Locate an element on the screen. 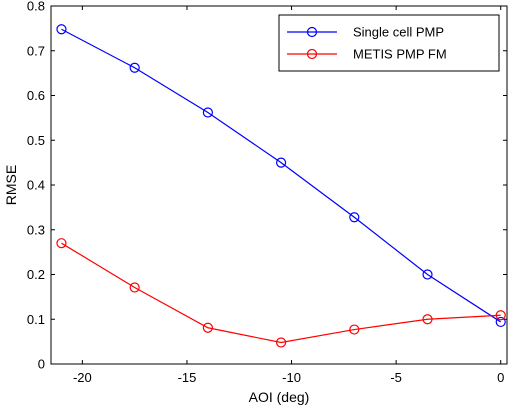  y-tick-label: 0.6 is located at coordinates (36, 95).